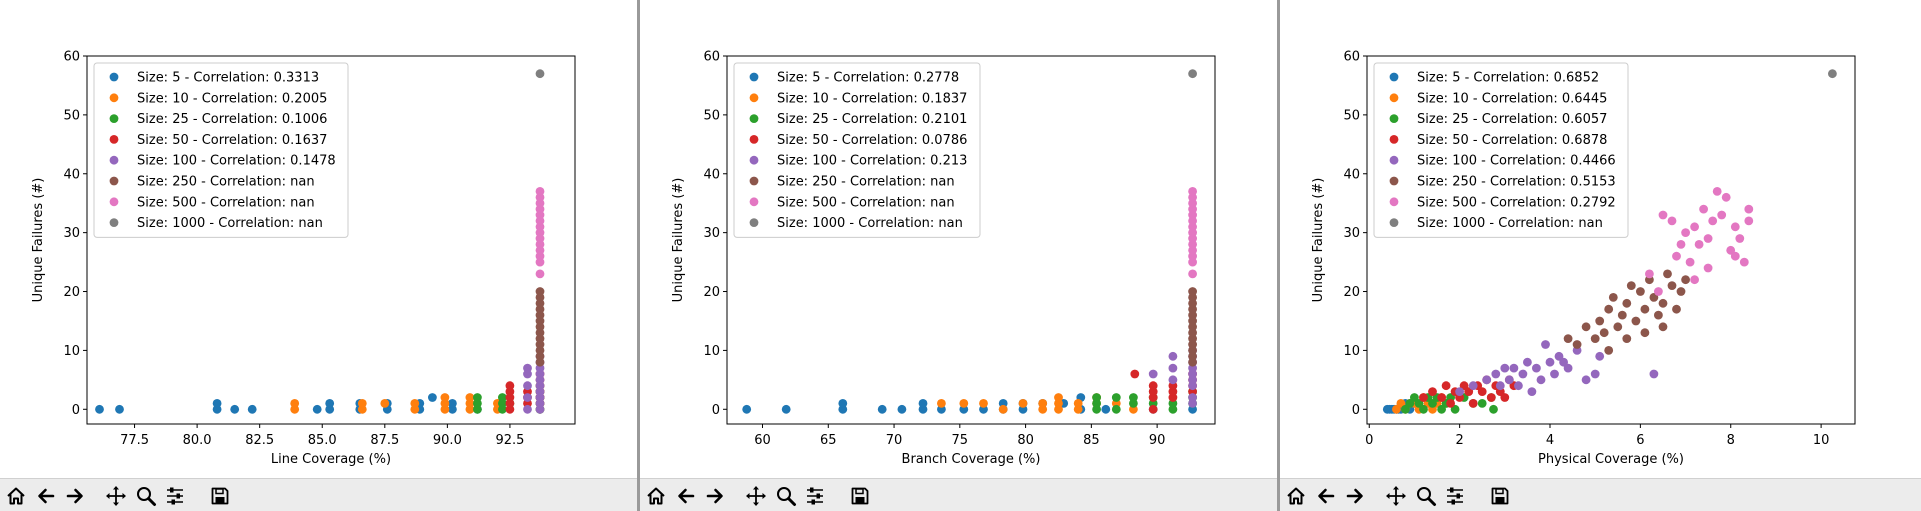 Image resolution: width=1921 pixels, height=511 pixels. I want to click on x-tick-label: 2, so click(1459, 440).